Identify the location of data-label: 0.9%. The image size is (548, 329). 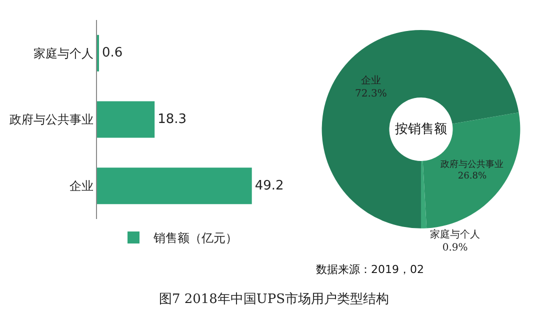
(455, 248).